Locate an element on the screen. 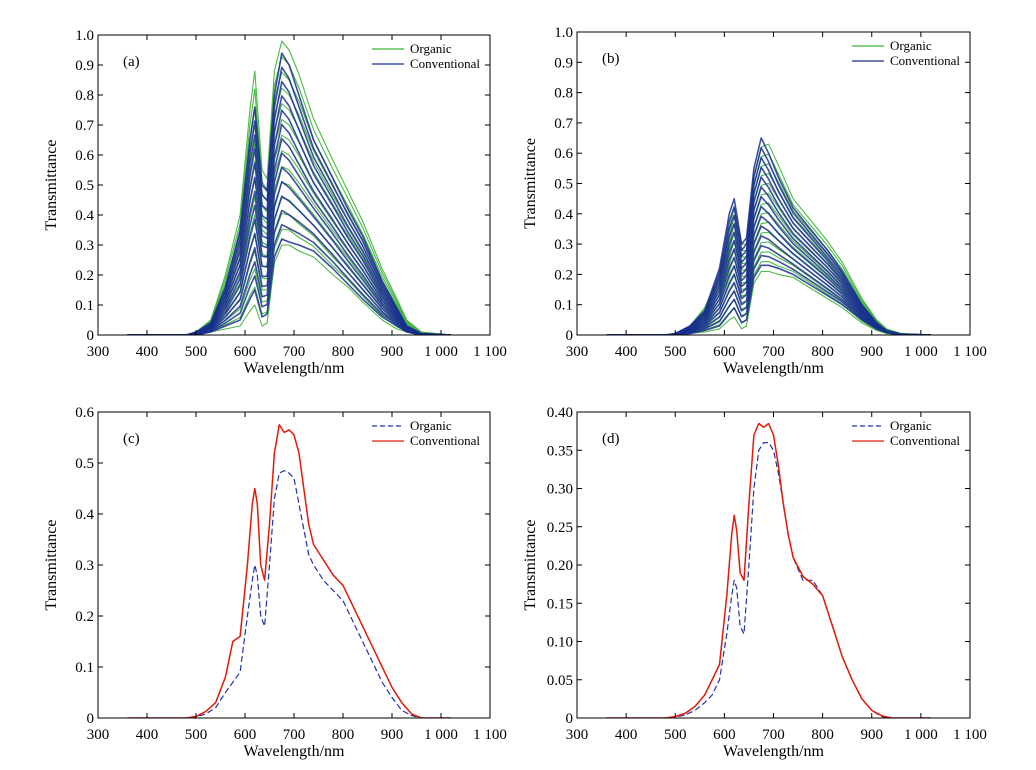 This screenshot has width=1036, height=770. y-tick-label: 0.7 is located at coordinates (84, 126).